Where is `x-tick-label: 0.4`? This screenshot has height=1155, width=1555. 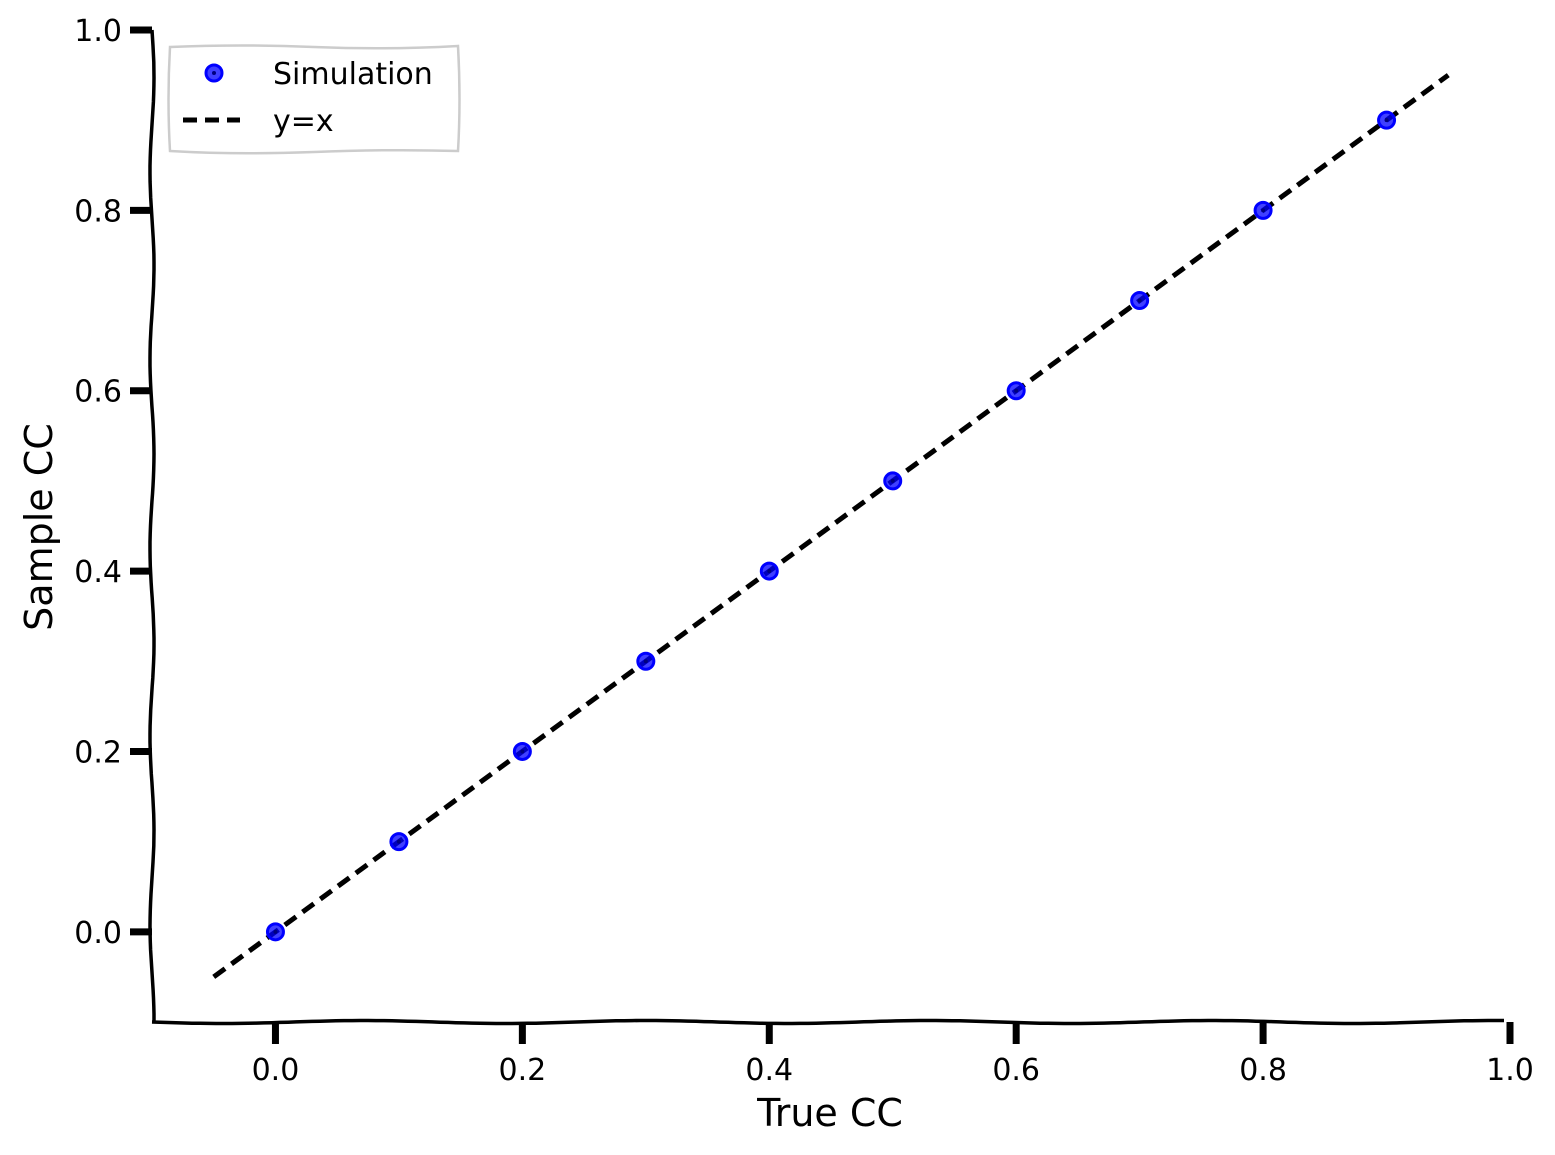 x-tick-label: 0.4 is located at coordinates (769, 1070).